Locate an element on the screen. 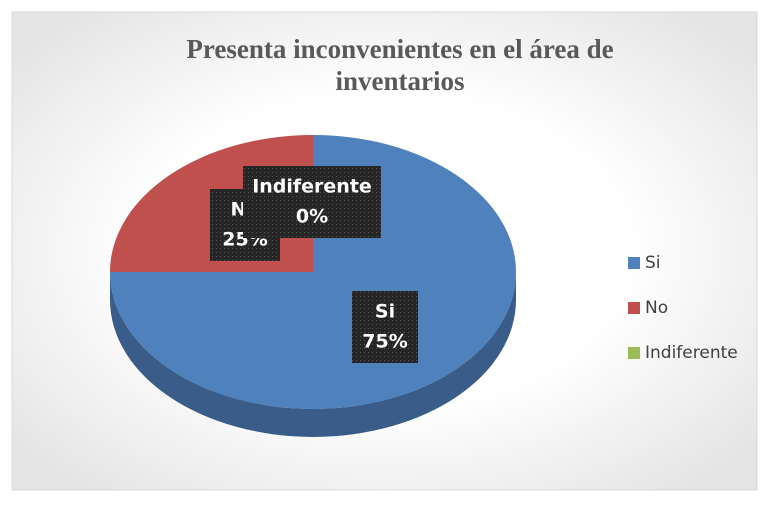  legend-label: Indiferente is located at coordinates (691, 353).